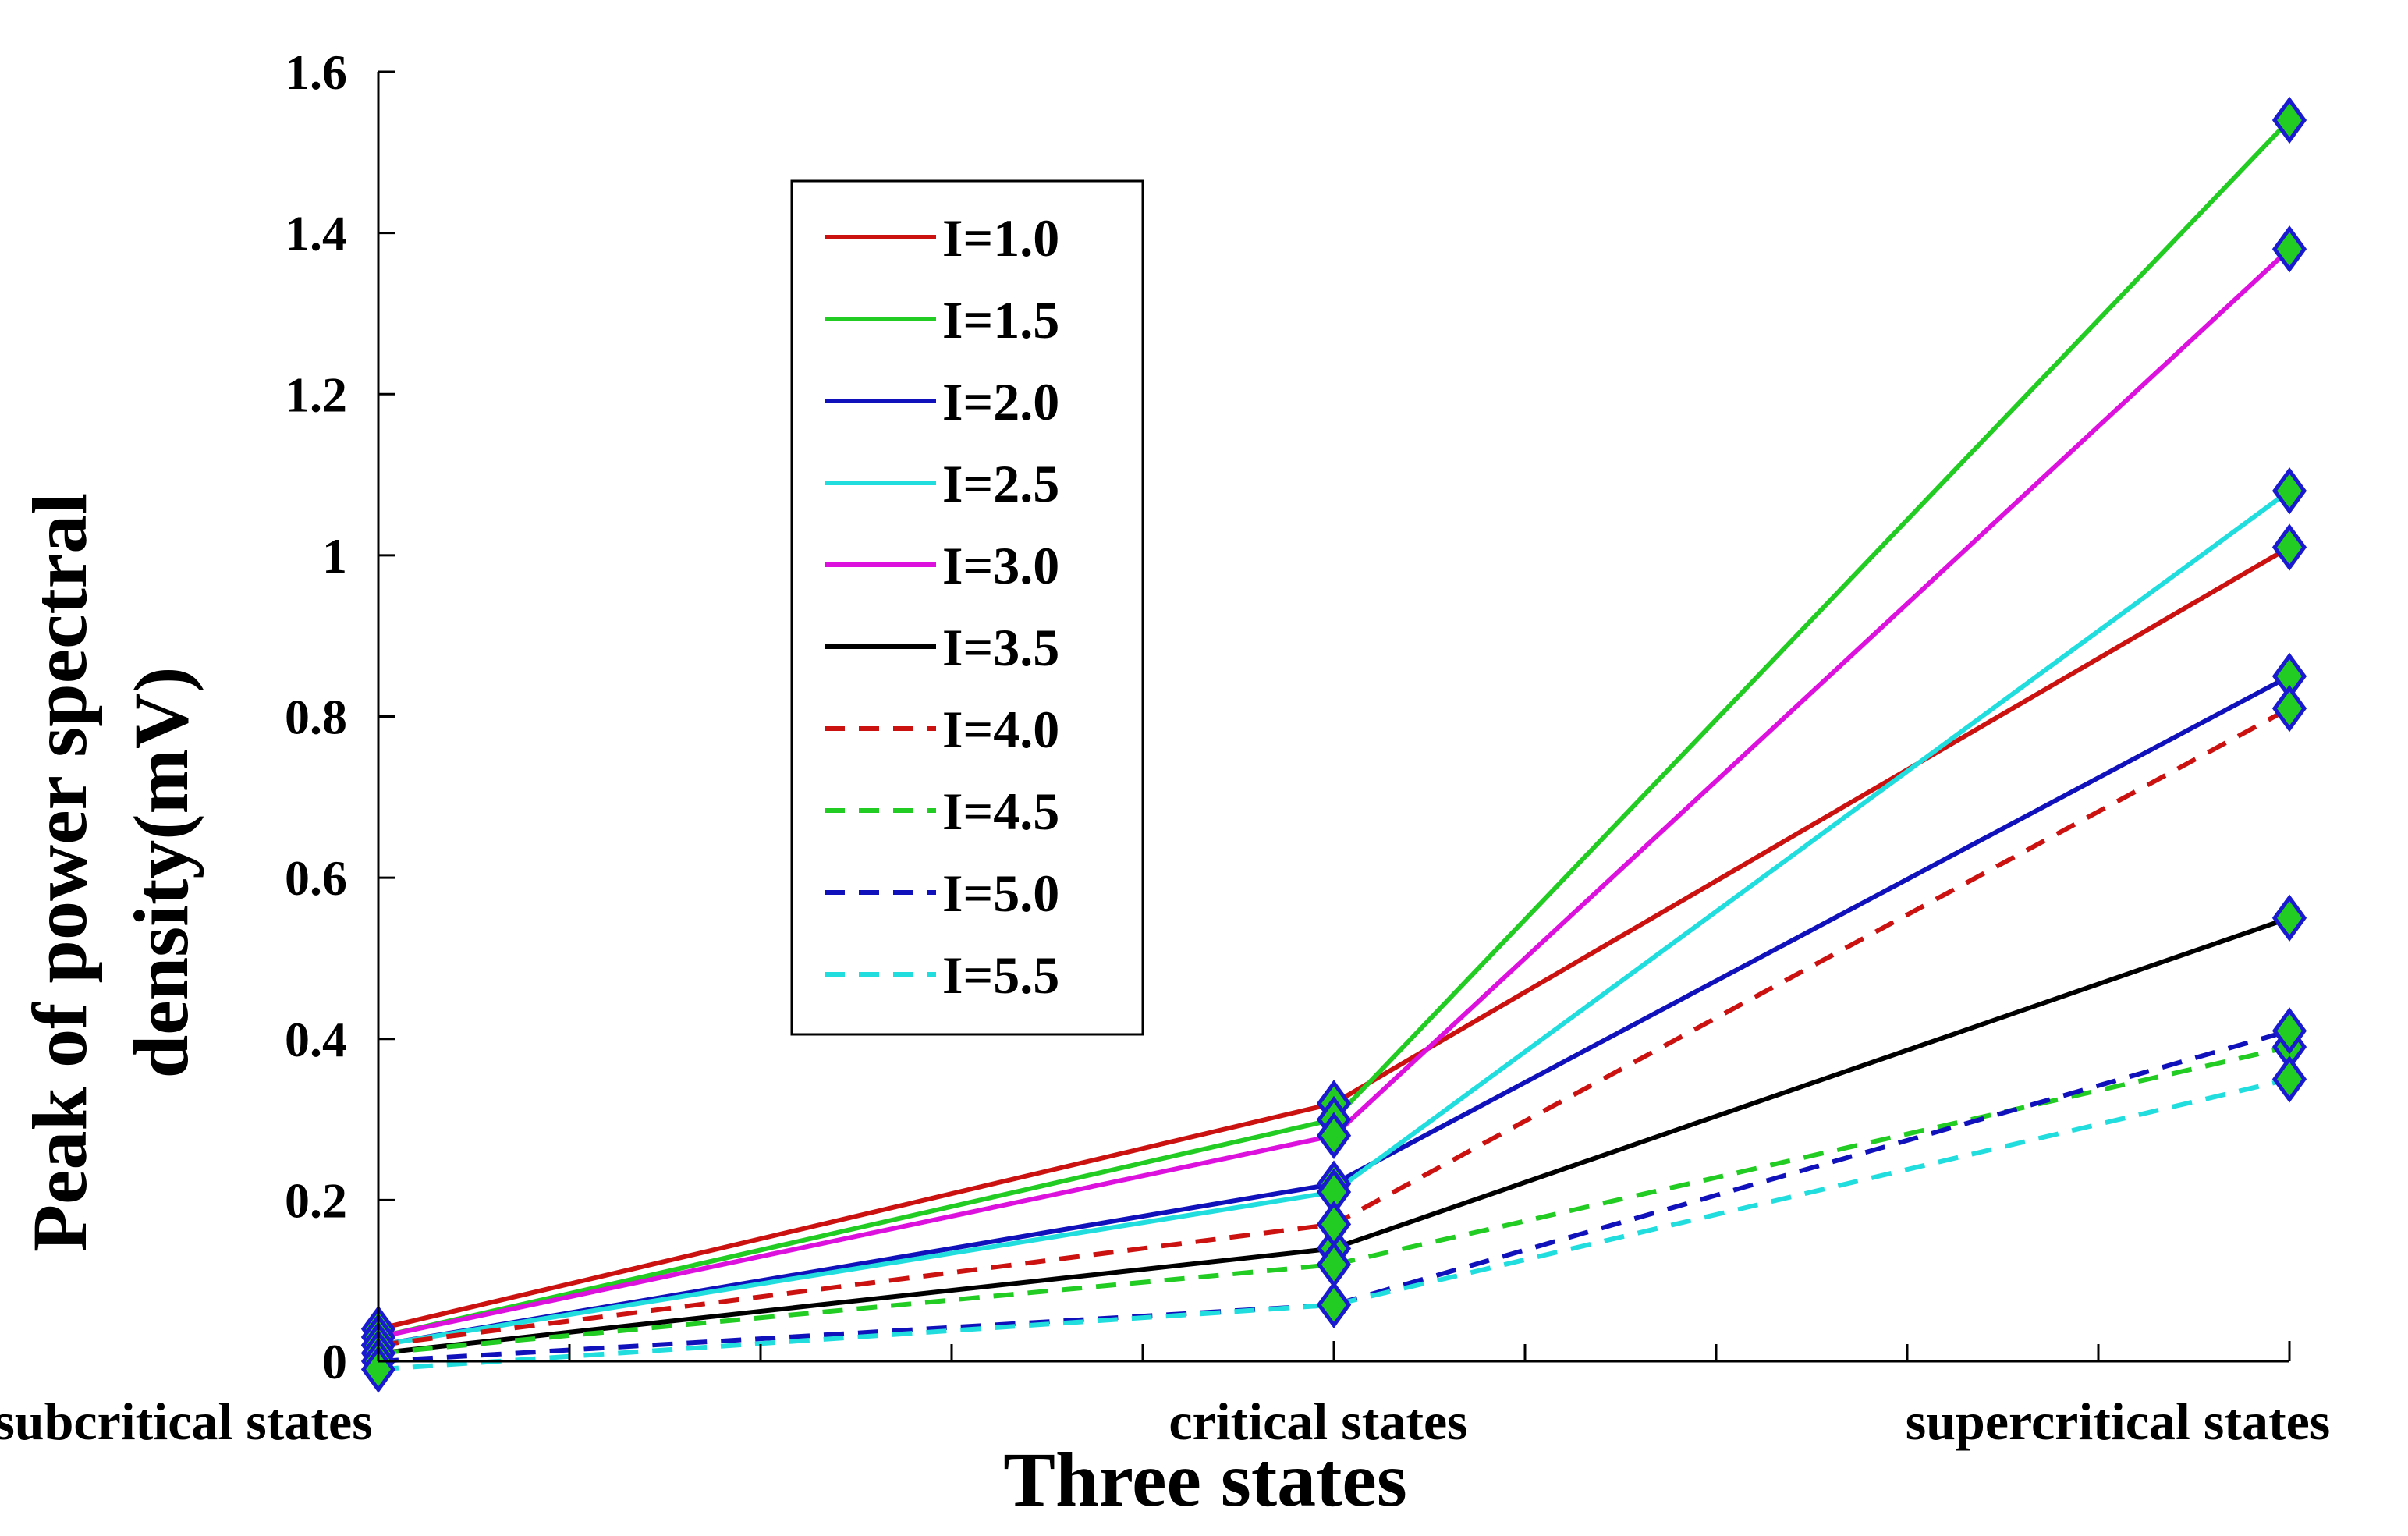  What do you see at coordinates (316, 1039) in the screenshot?
I see `y-tick-label: 0.4` at bounding box center [316, 1039].